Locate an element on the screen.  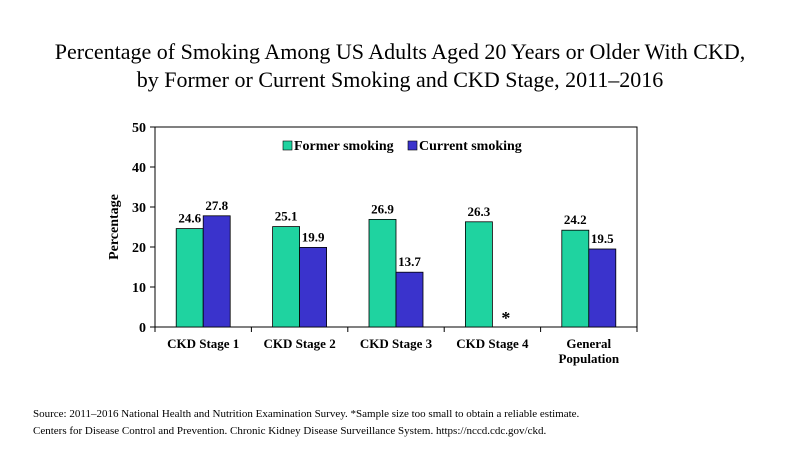
legend-label-former: Former smoking is located at coordinates (344, 146).